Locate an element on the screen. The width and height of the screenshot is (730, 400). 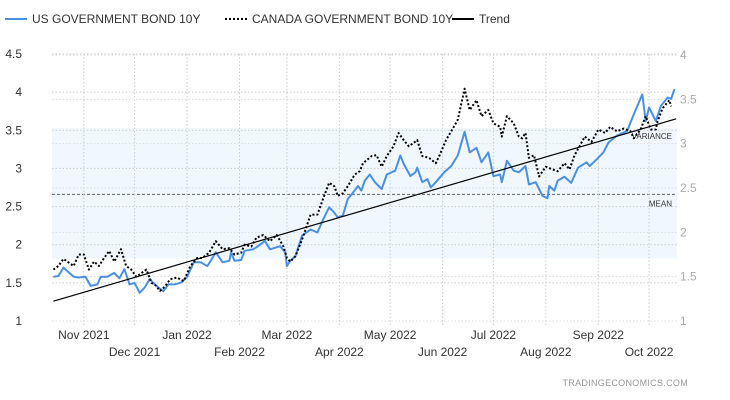
x-axis-tick-label: Apr 2022 is located at coordinates (339, 352).